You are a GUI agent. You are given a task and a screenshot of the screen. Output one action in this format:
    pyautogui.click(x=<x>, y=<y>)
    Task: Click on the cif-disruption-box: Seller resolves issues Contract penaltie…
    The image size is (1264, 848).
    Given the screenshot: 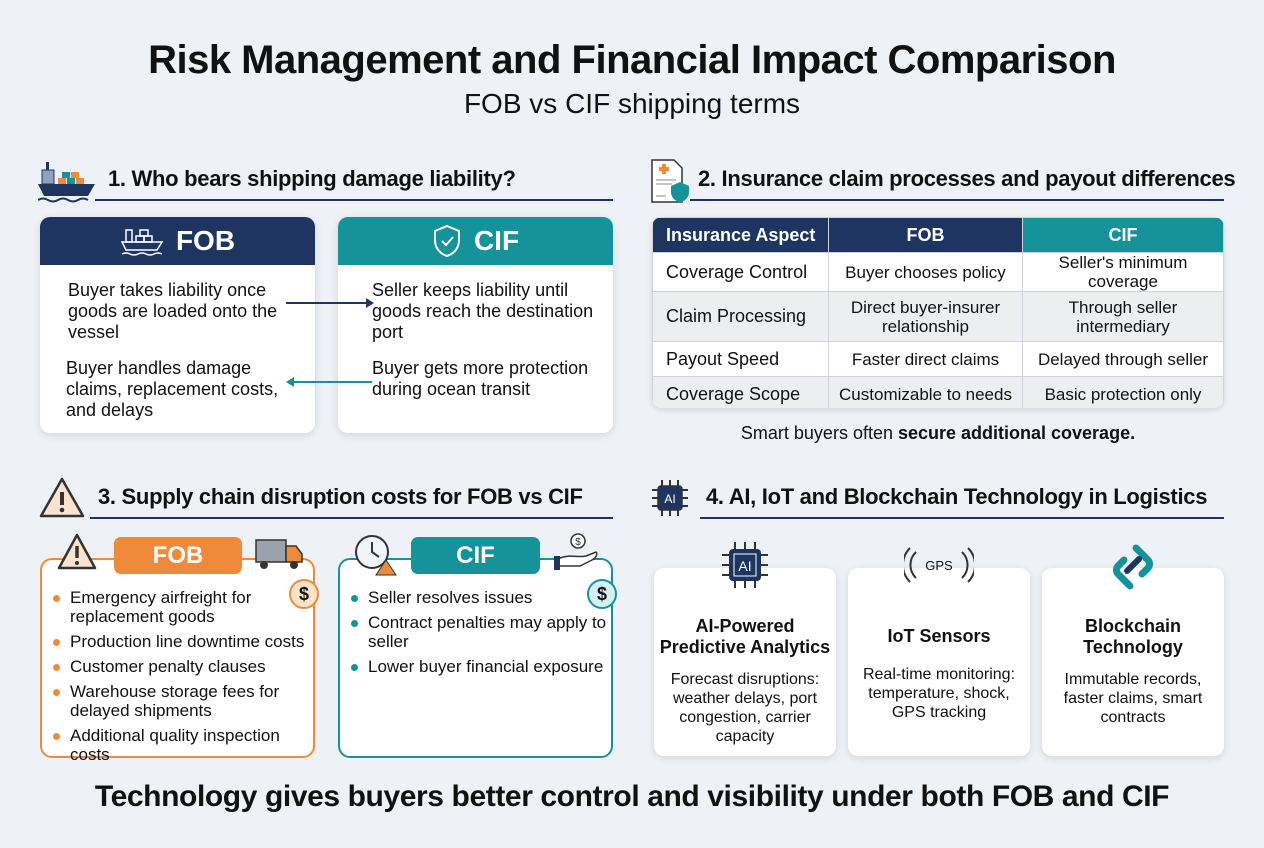 What is the action you would take?
    pyautogui.click(x=477, y=658)
    